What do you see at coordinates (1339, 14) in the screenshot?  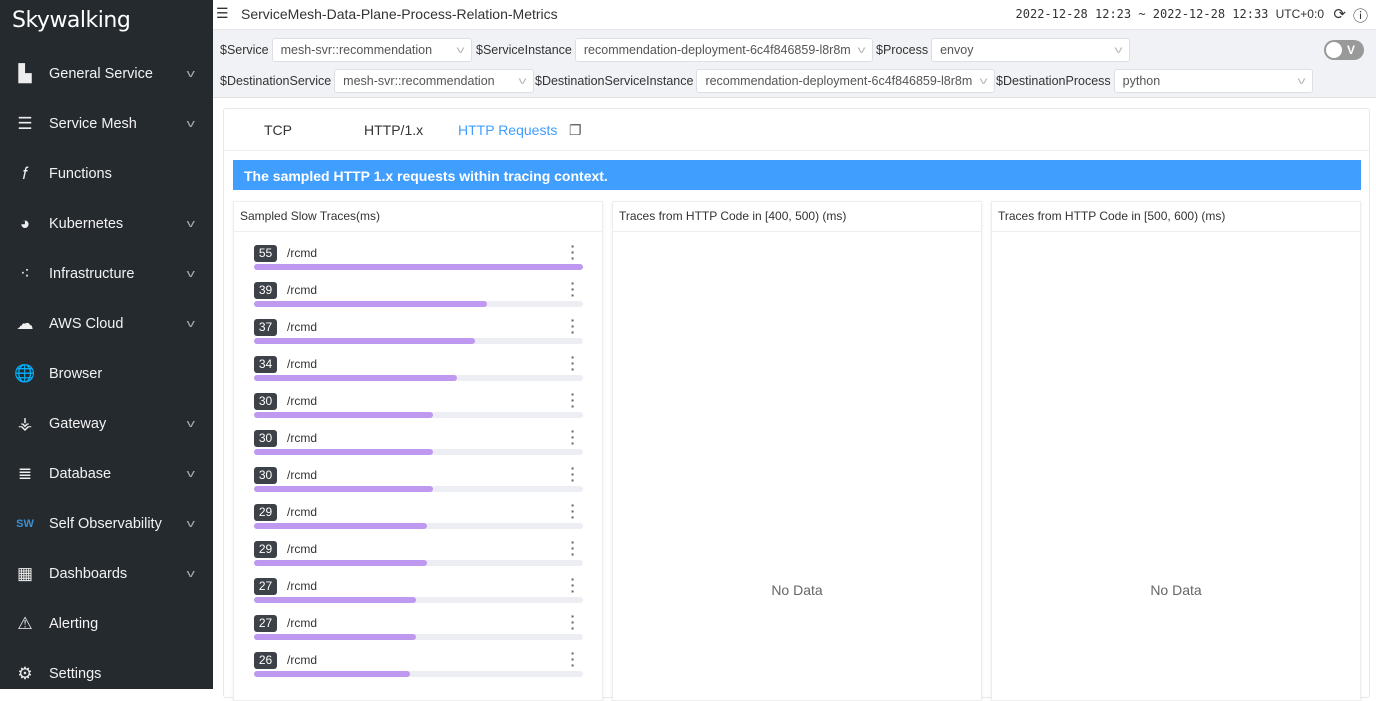 I see `refresh-icon: ⟳` at bounding box center [1339, 14].